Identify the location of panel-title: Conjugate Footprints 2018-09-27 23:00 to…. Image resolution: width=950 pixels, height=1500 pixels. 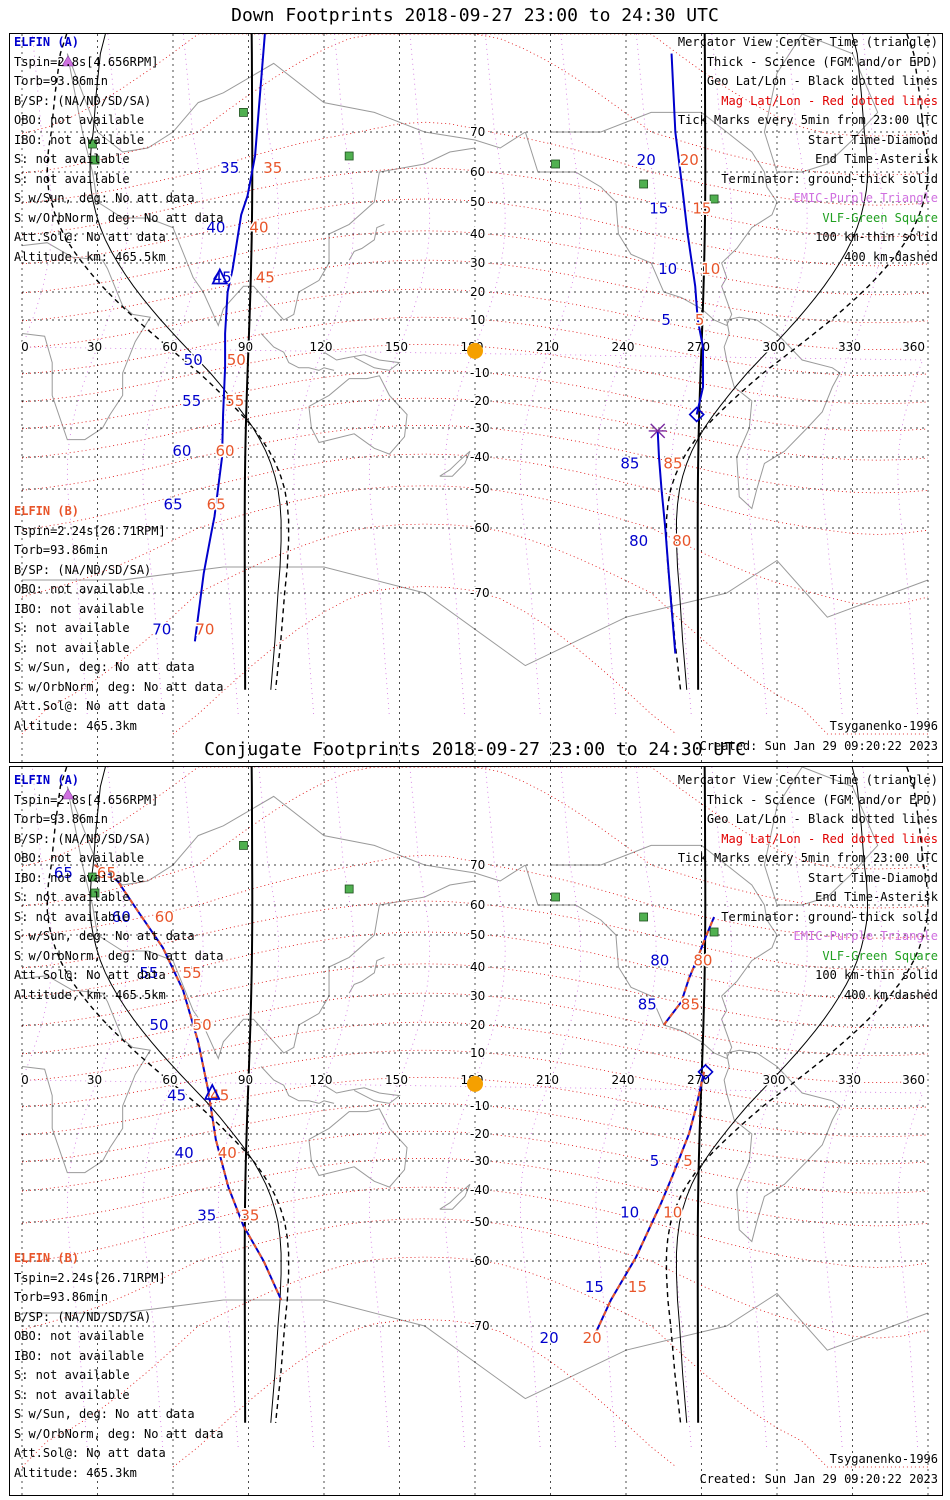
(475, 749).